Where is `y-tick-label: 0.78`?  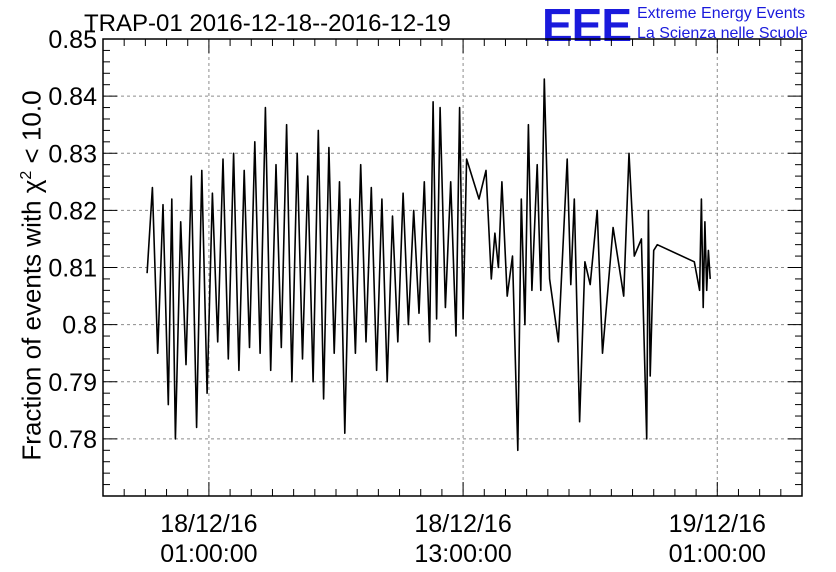
y-tick-label: 0.78 is located at coordinates (72, 440).